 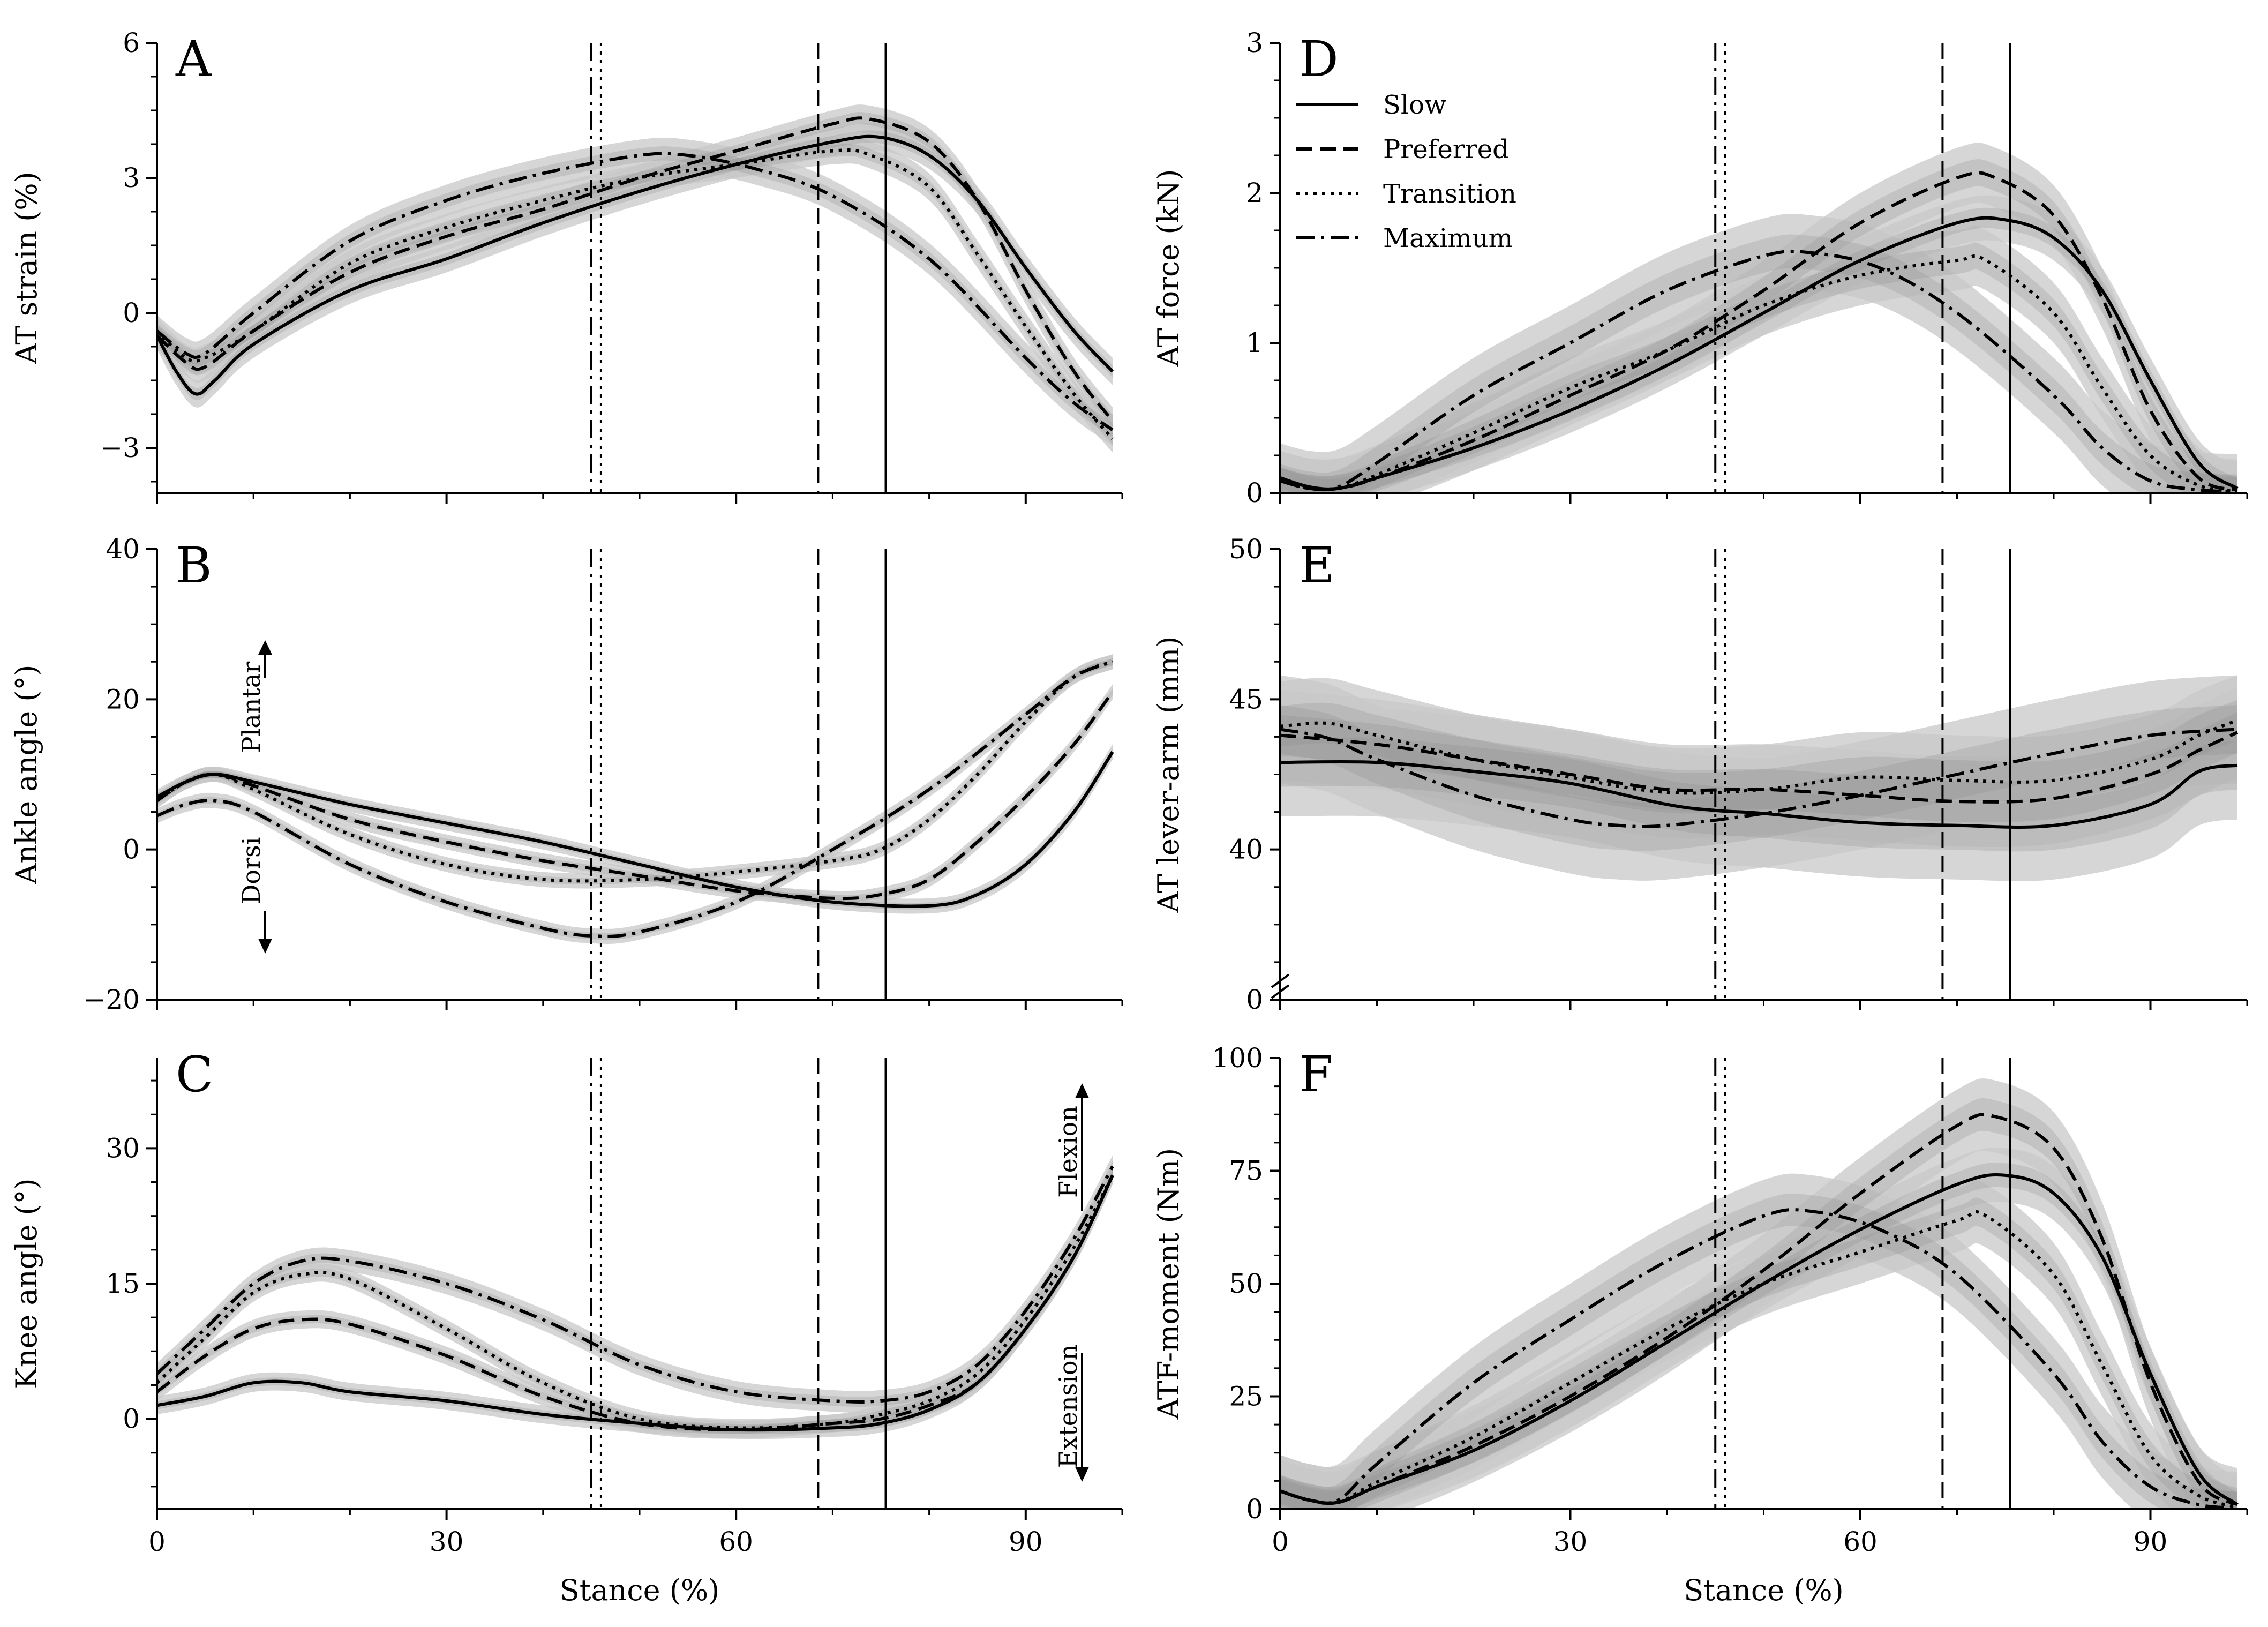 I want to click on panel-letter-a: A, so click(x=193, y=60).